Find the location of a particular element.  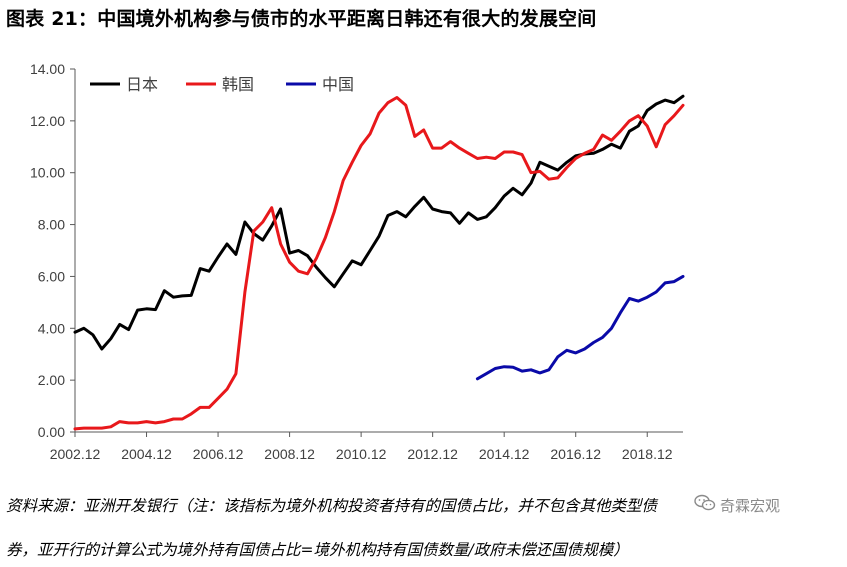

y-tick-label: 14.00 is located at coordinates (47, 69).